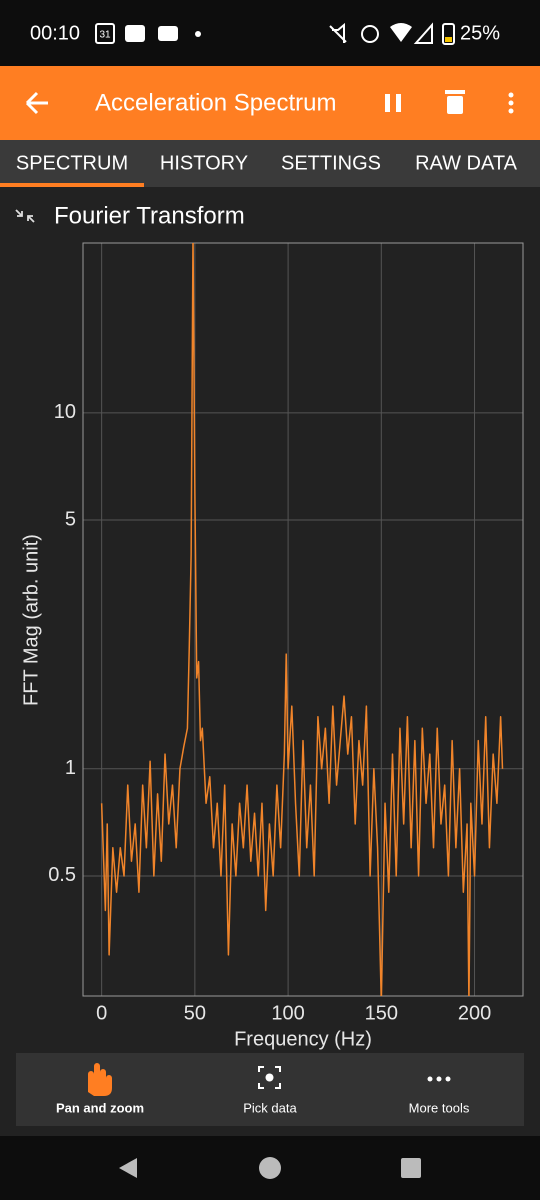 The image size is (540, 1200). I want to click on wallet-icon, so click(168, 33).